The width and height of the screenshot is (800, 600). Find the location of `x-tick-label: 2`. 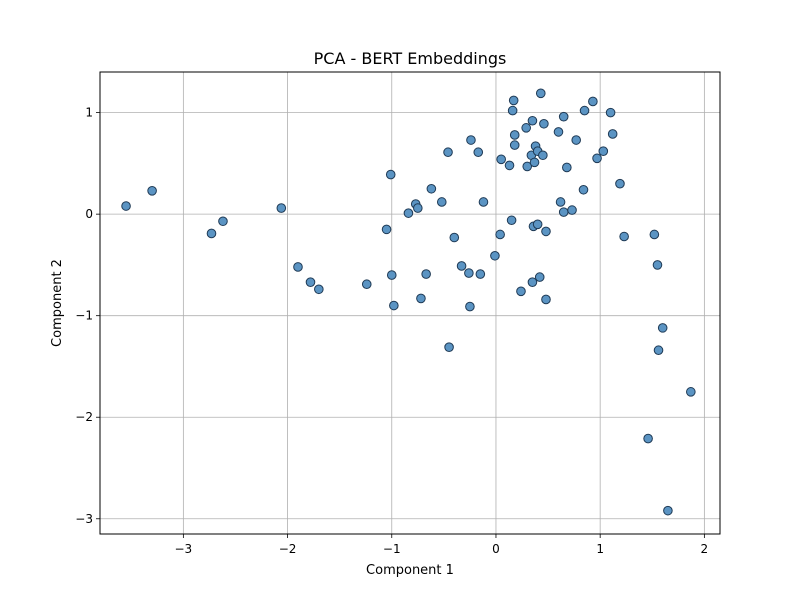

x-tick-label: 2 is located at coordinates (705, 549).